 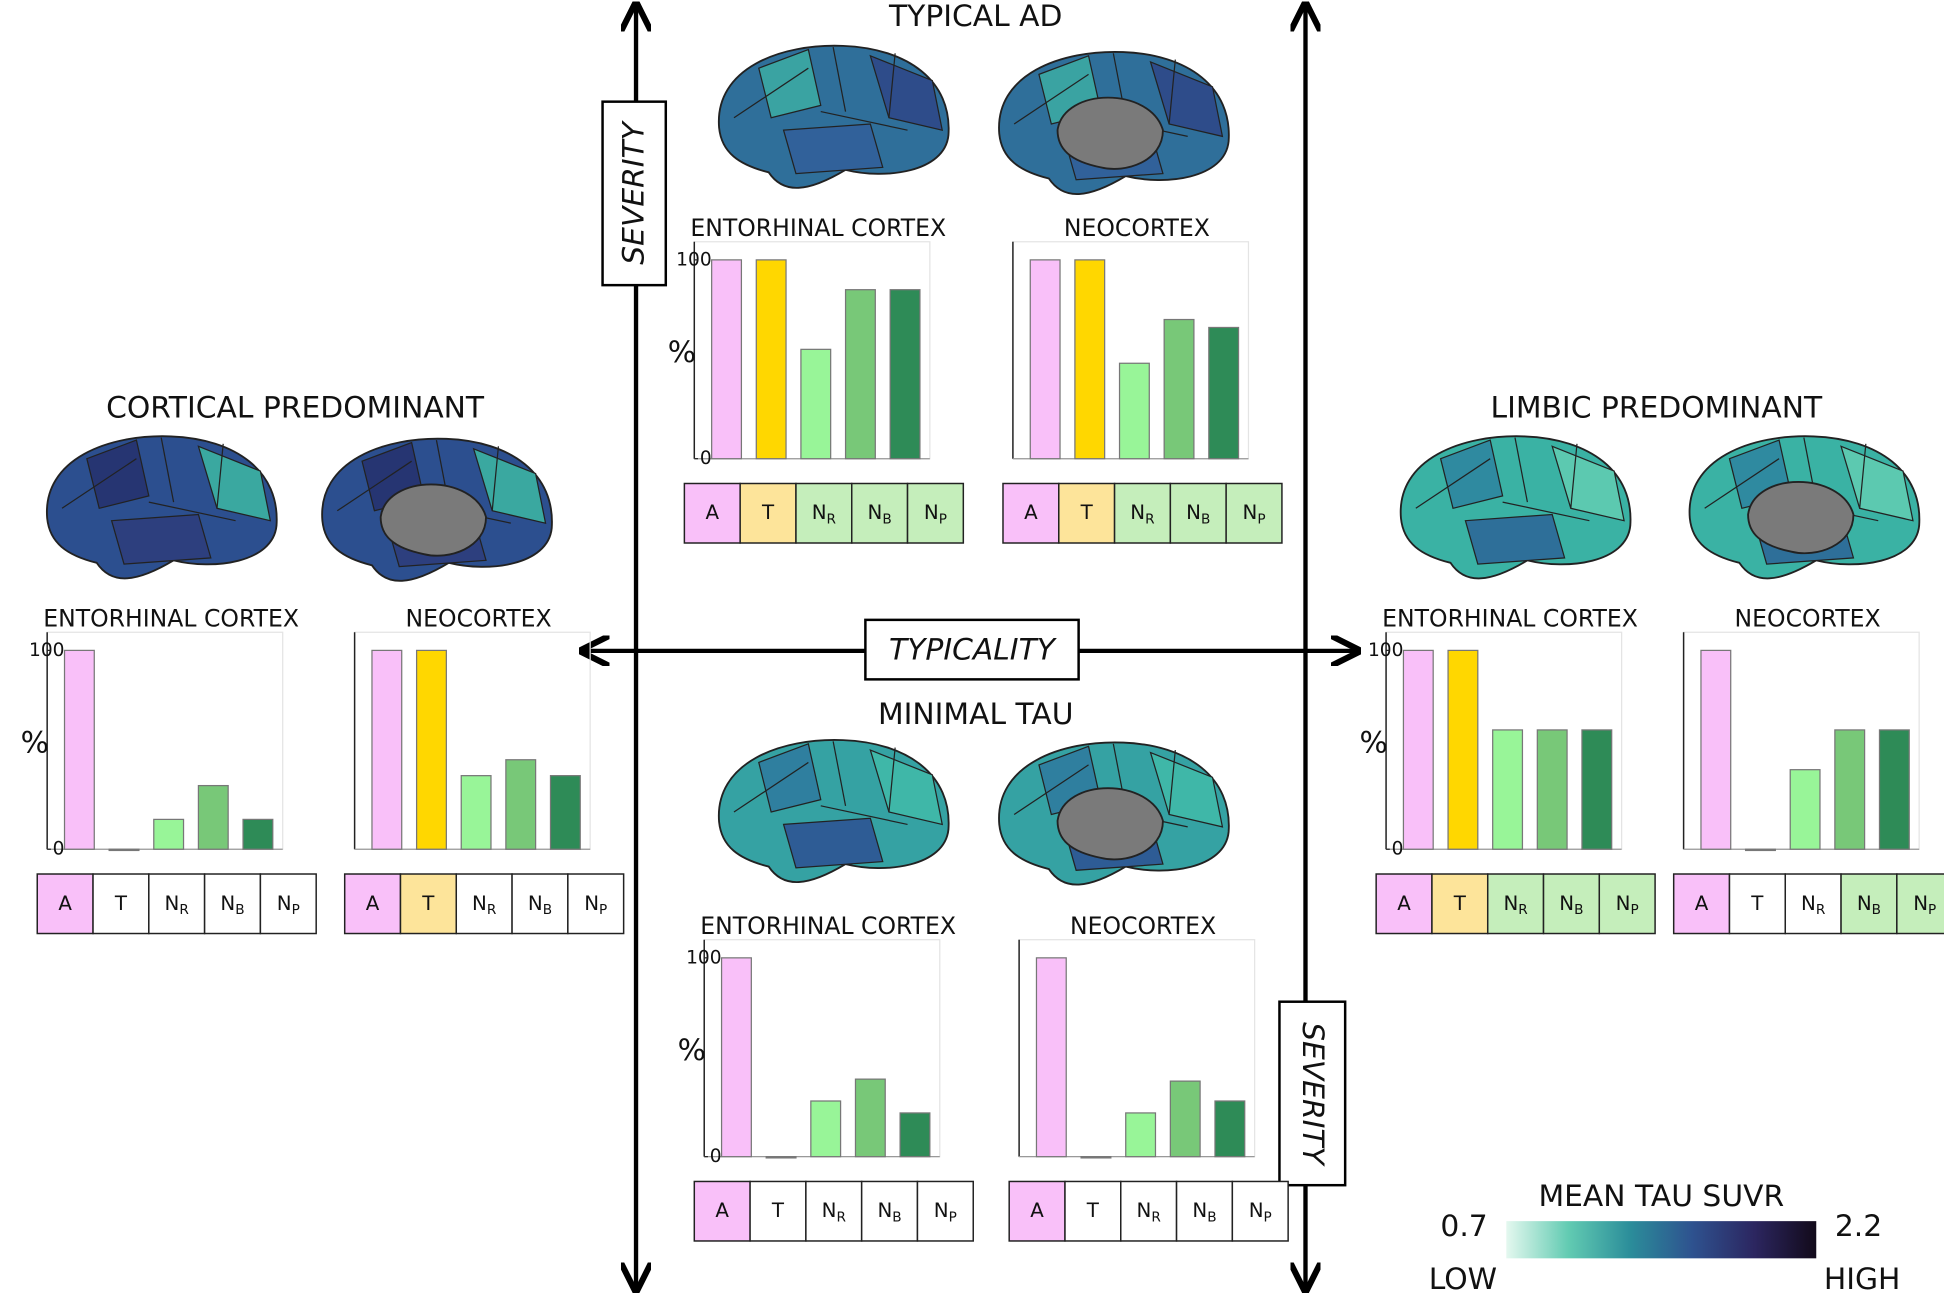 I want to click on brain, so click(x=1114, y=813).